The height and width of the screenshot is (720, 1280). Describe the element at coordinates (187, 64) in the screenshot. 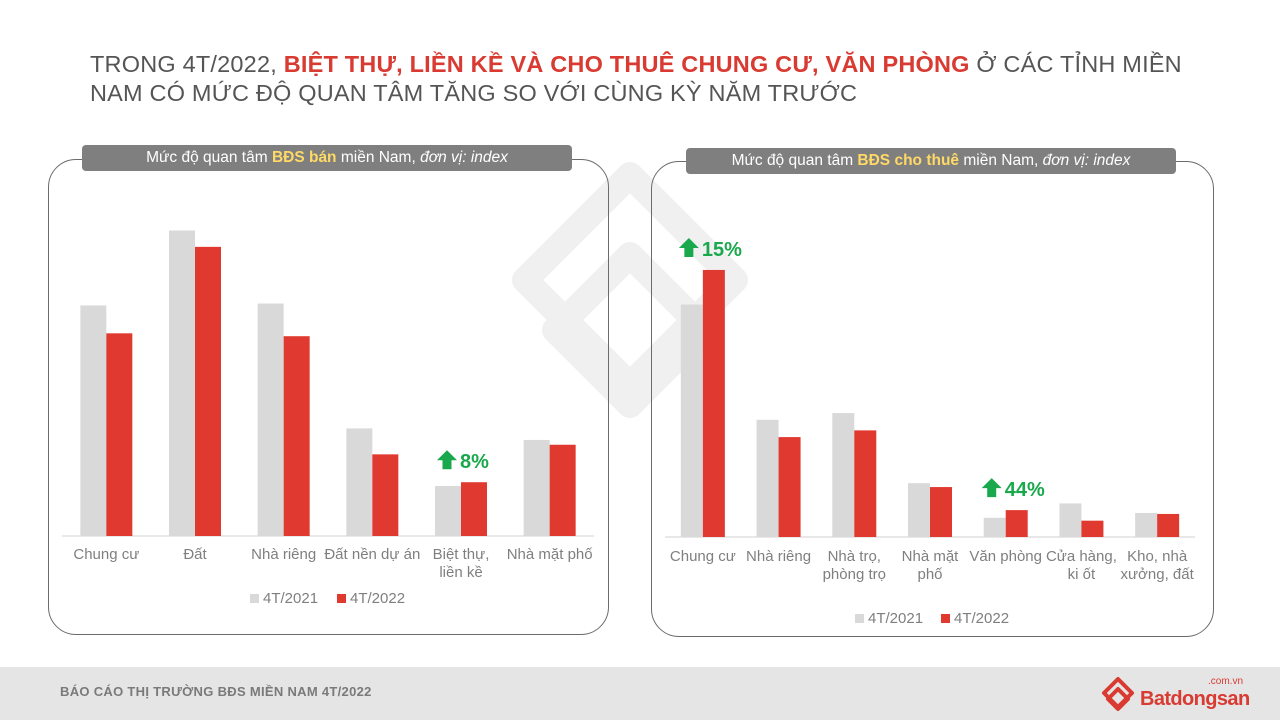

I see `title-part1: TRONG 4T/2022,` at that location.